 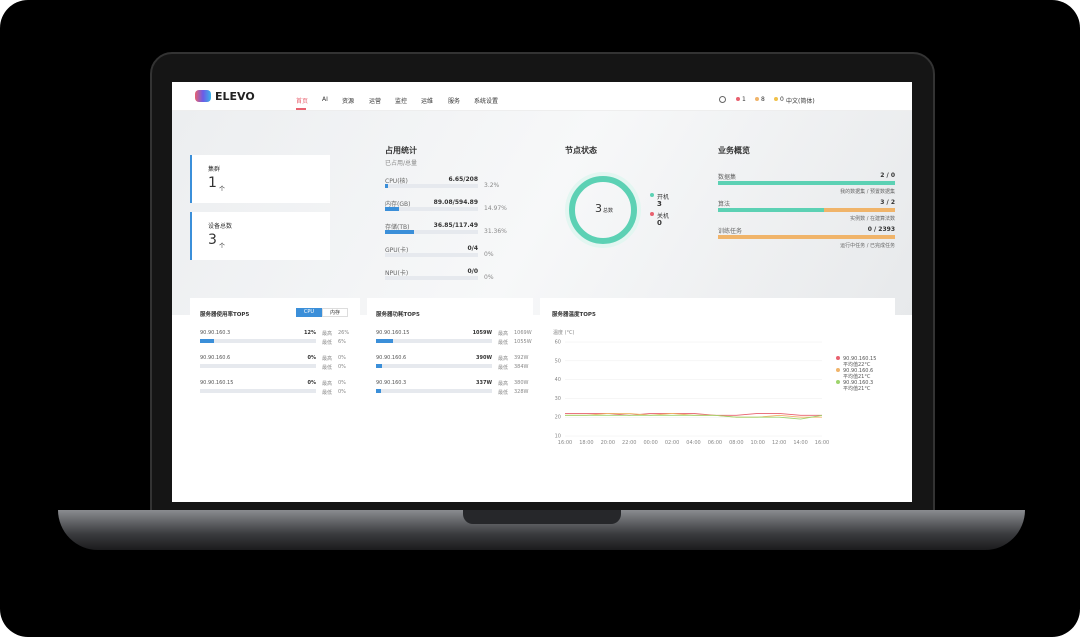 I want to click on menu-item: 服务, so click(x=454, y=101).